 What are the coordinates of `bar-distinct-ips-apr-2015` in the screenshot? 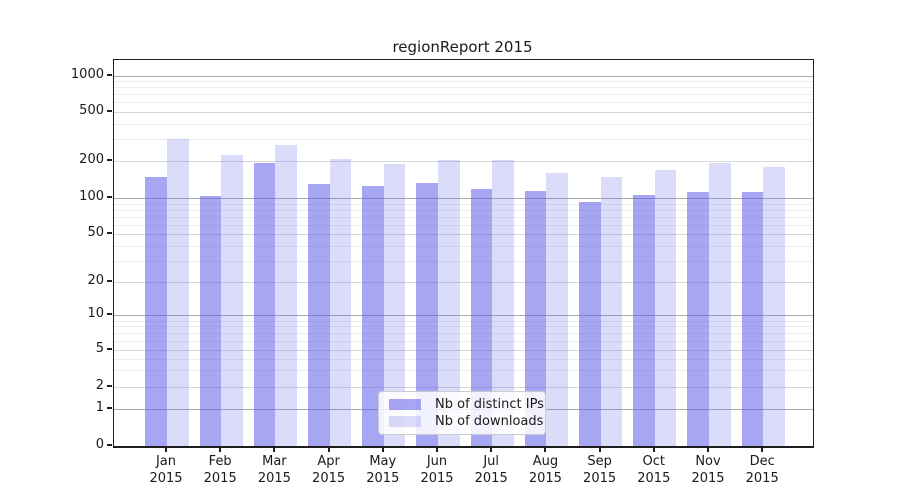 It's located at (318, 315).